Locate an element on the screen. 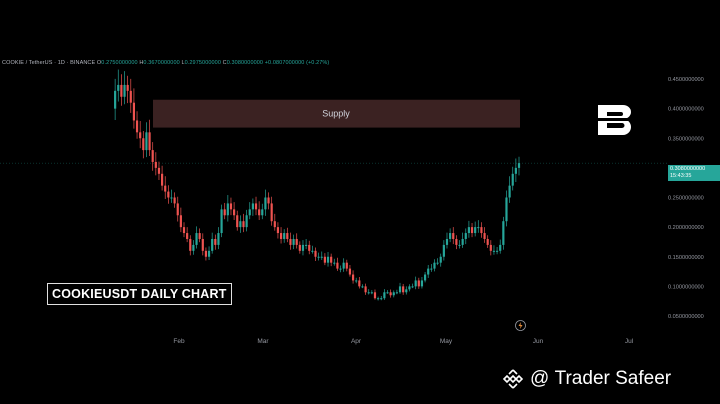 The width and height of the screenshot is (720, 404). low-value: 0.2975000000 is located at coordinates (202, 63).